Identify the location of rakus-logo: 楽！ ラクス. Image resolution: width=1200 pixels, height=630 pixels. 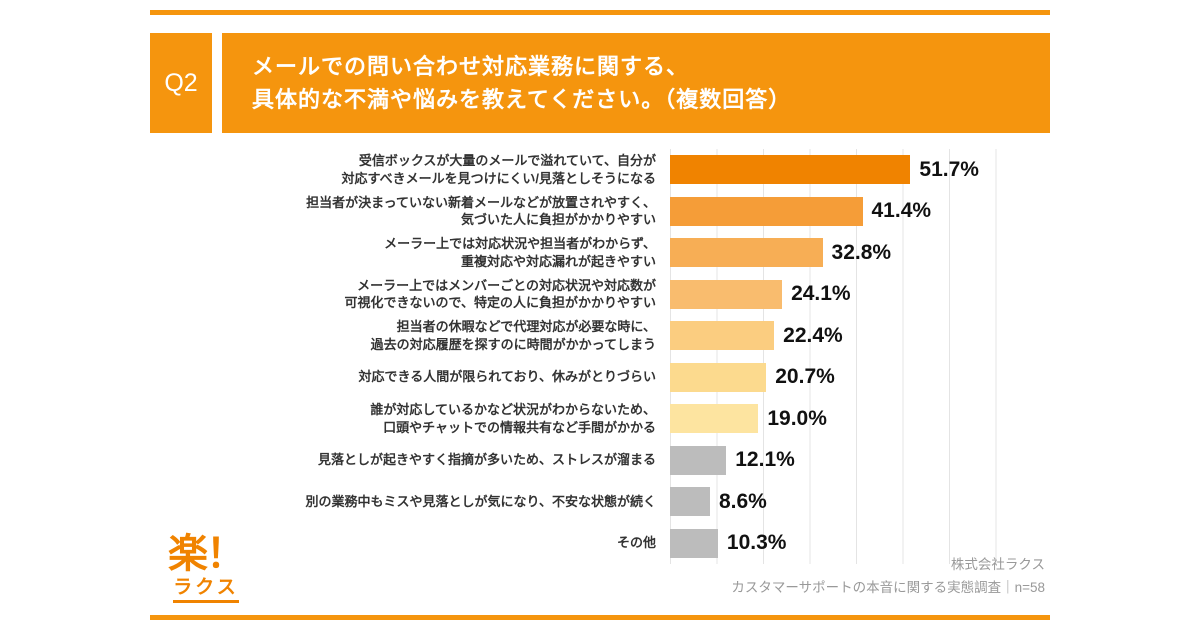
(207, 567).